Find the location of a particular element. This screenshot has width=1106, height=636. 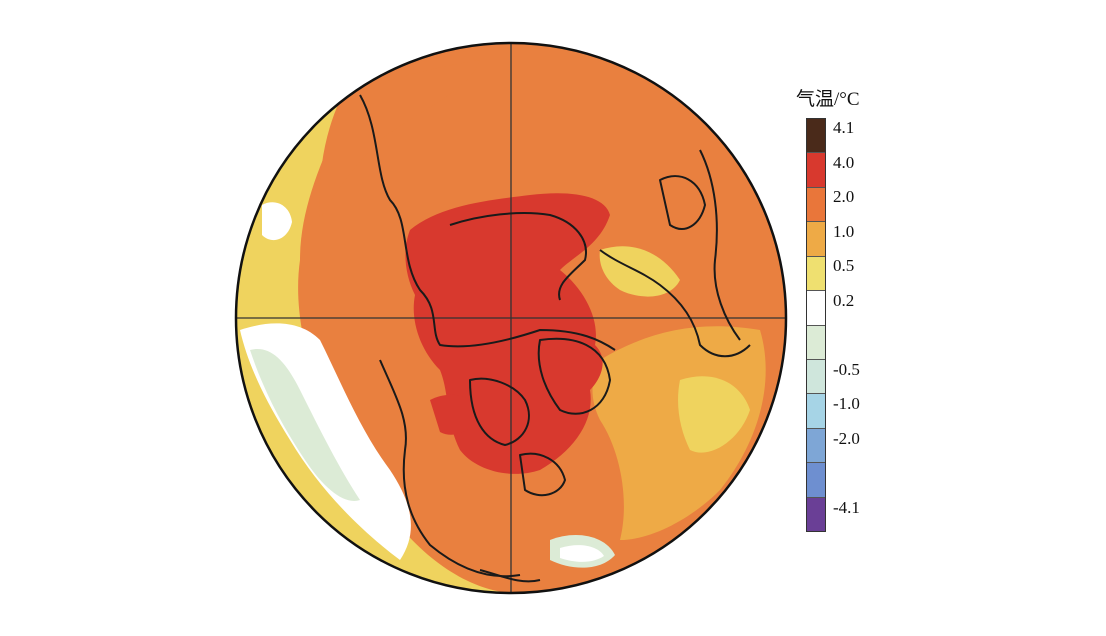

upper-left-white-patch is located at coordinates (277, 221).